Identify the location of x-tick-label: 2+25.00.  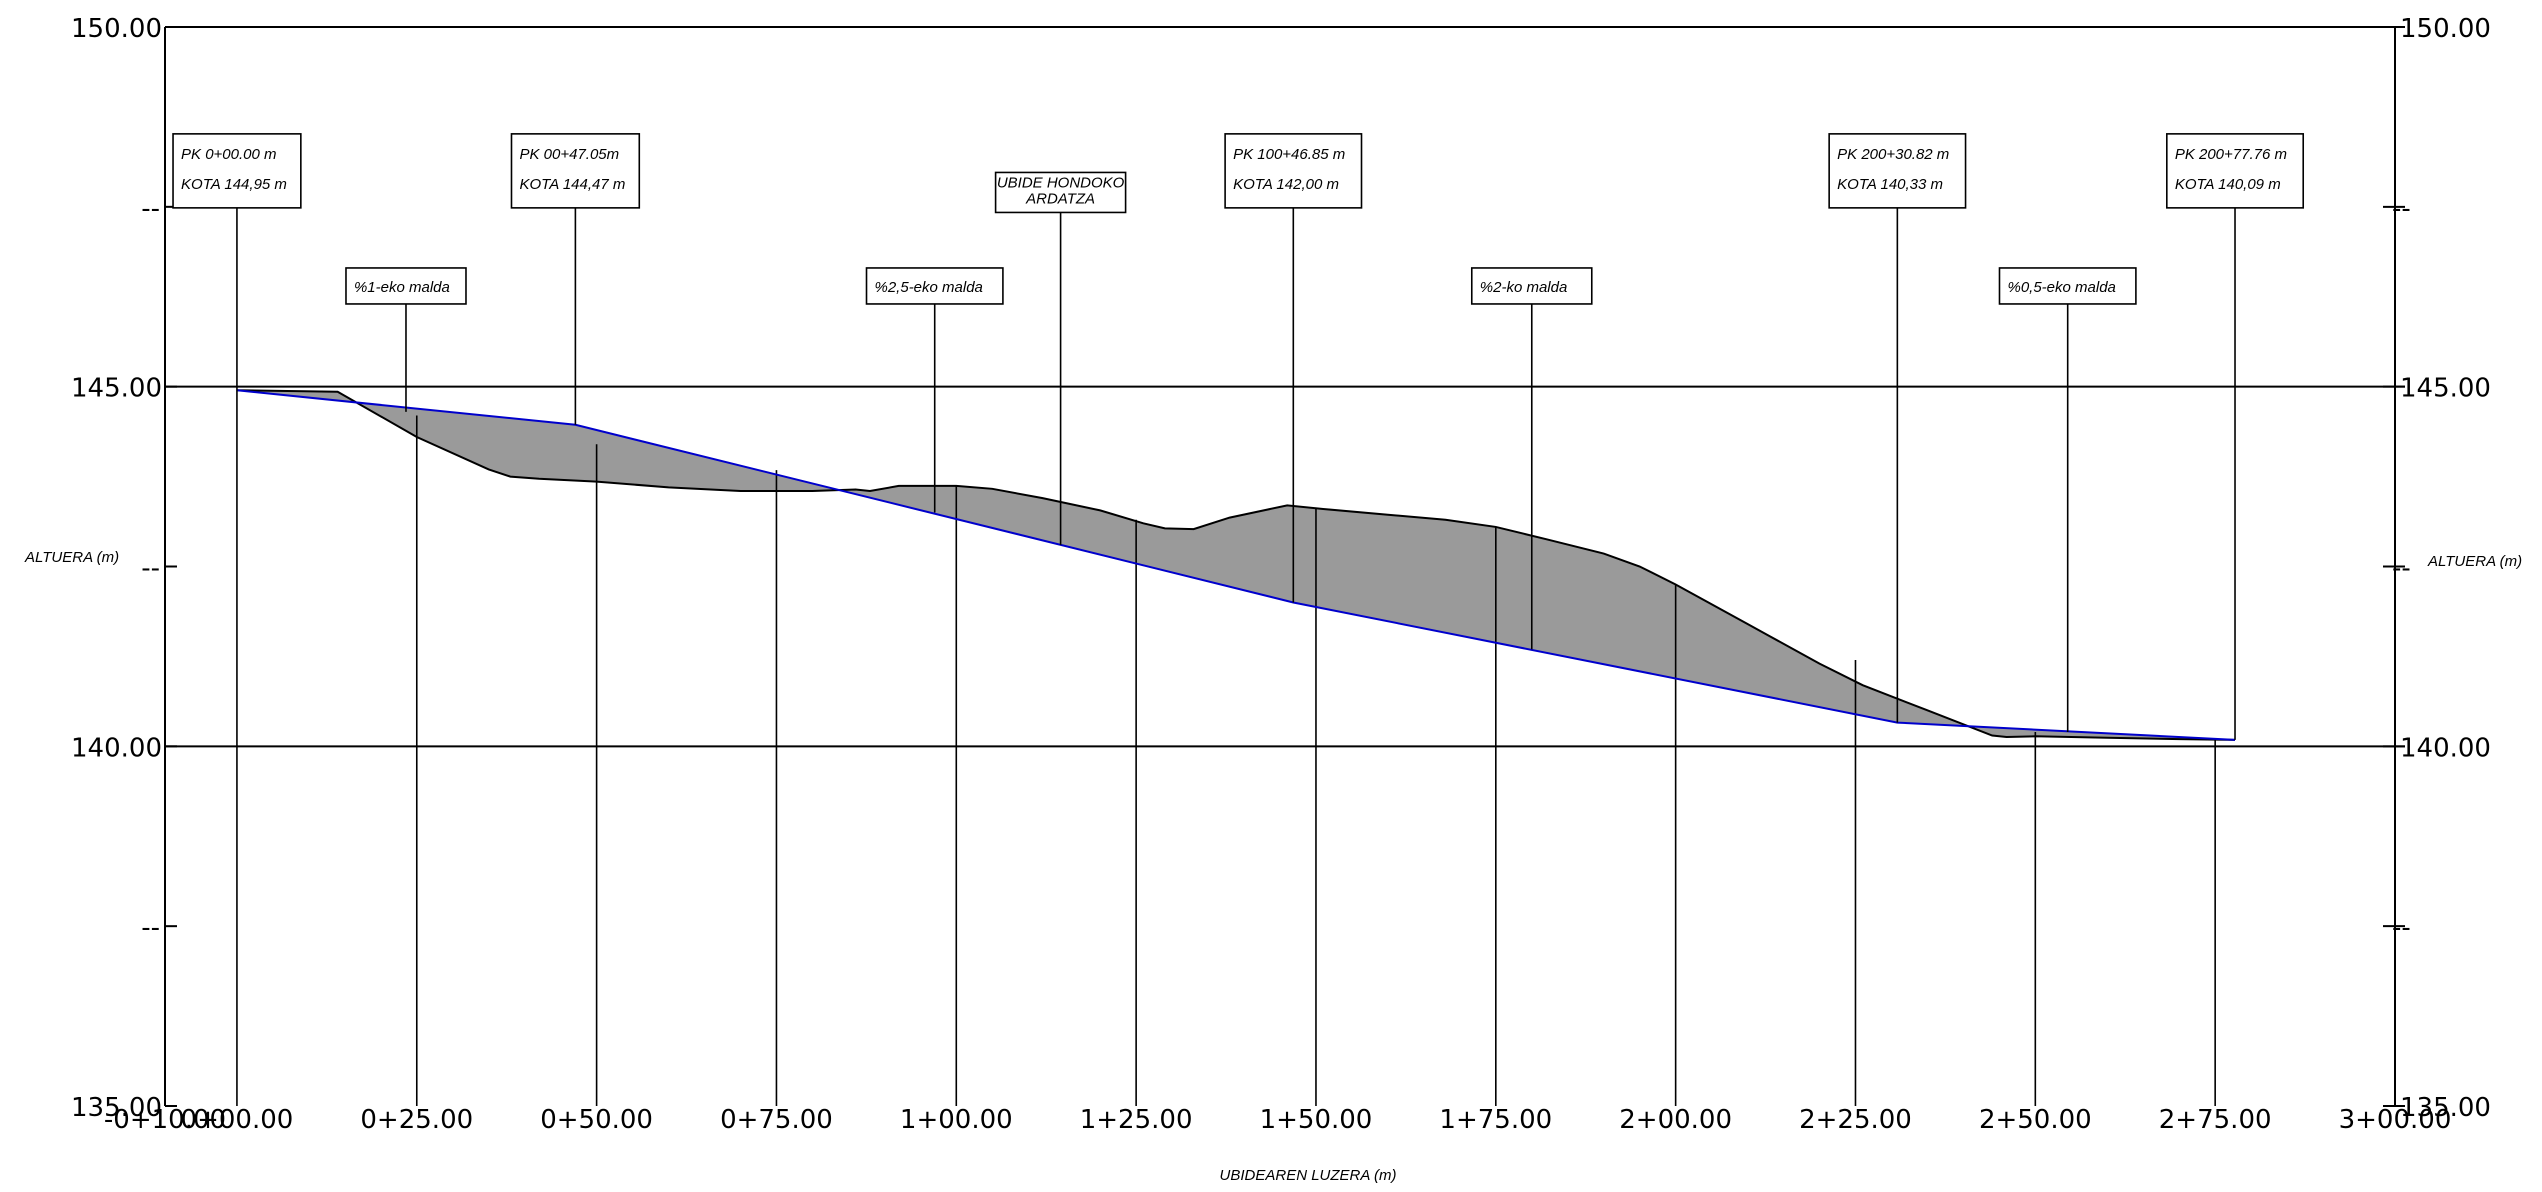
(1855, 1120).